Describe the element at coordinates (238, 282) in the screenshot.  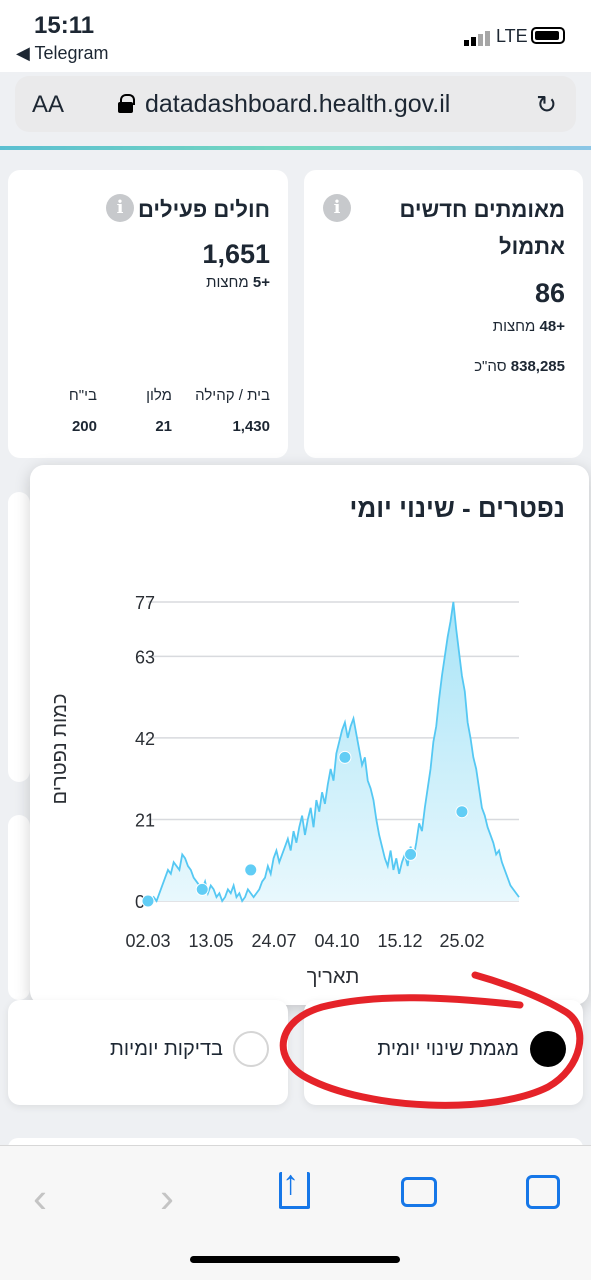
I see `active-patients-delta: +5 מחצות` at that location.